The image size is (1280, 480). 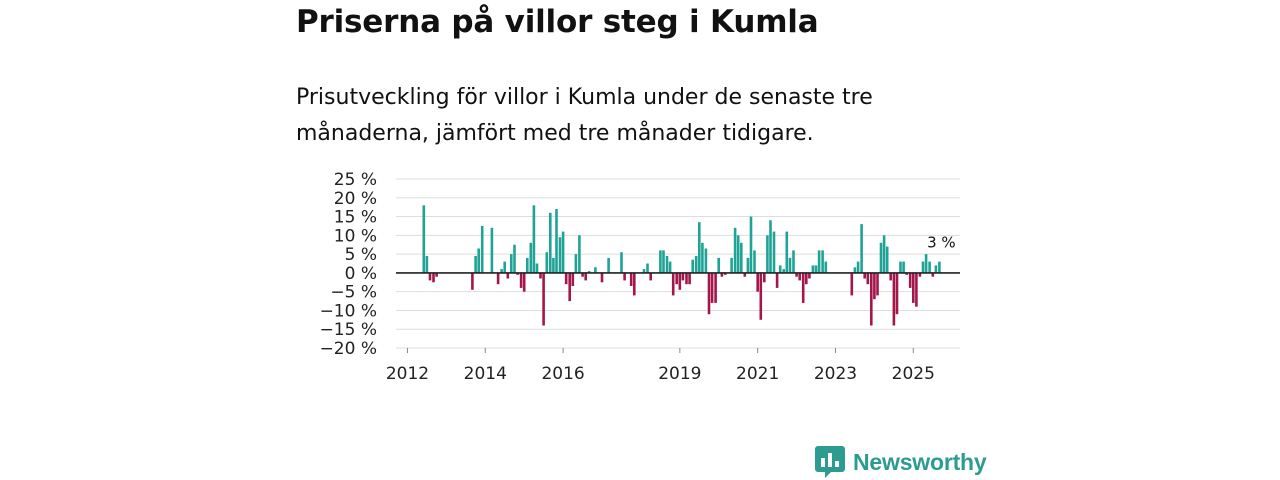 I want to click on y-tick-label: −15 %, so click(x=348, y=330).